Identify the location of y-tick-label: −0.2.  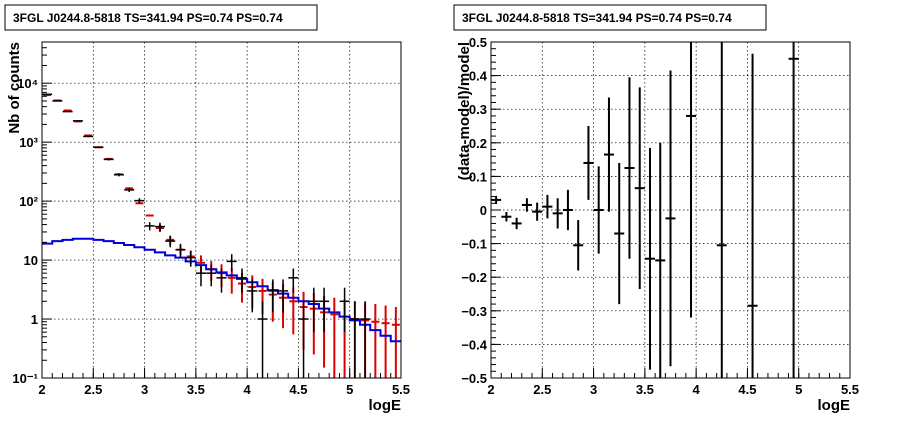
(474, 277).